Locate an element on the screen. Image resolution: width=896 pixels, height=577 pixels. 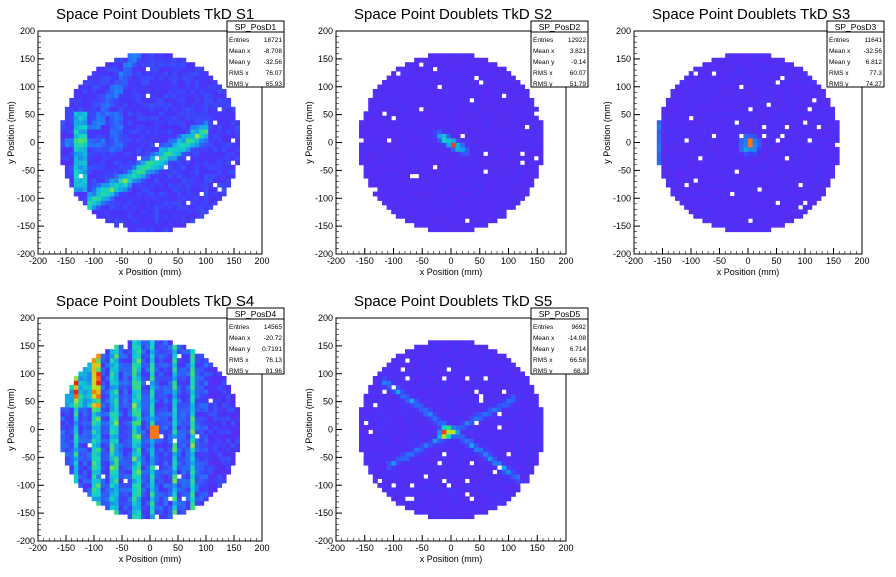
x-tick-label: 50 is located at coordinates (776, 261).